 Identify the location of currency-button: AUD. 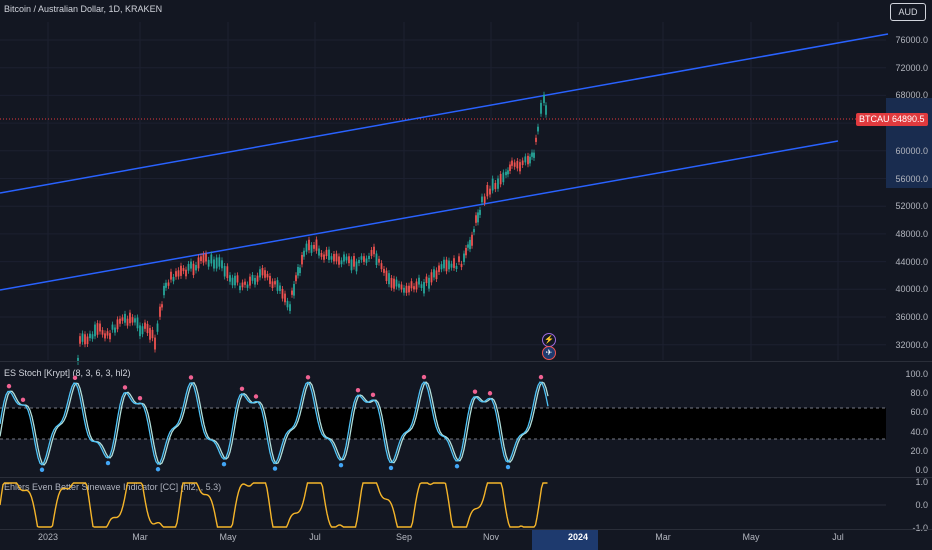
(908, 12).